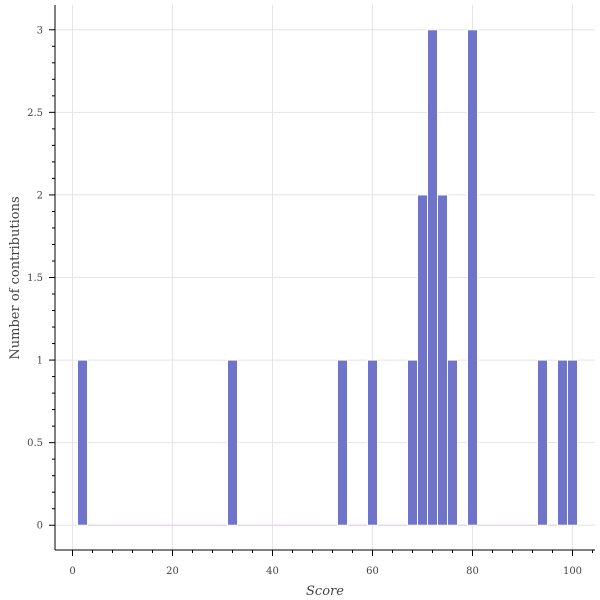  I want to click on y-tick-label: 0.5, so click(35, 443).